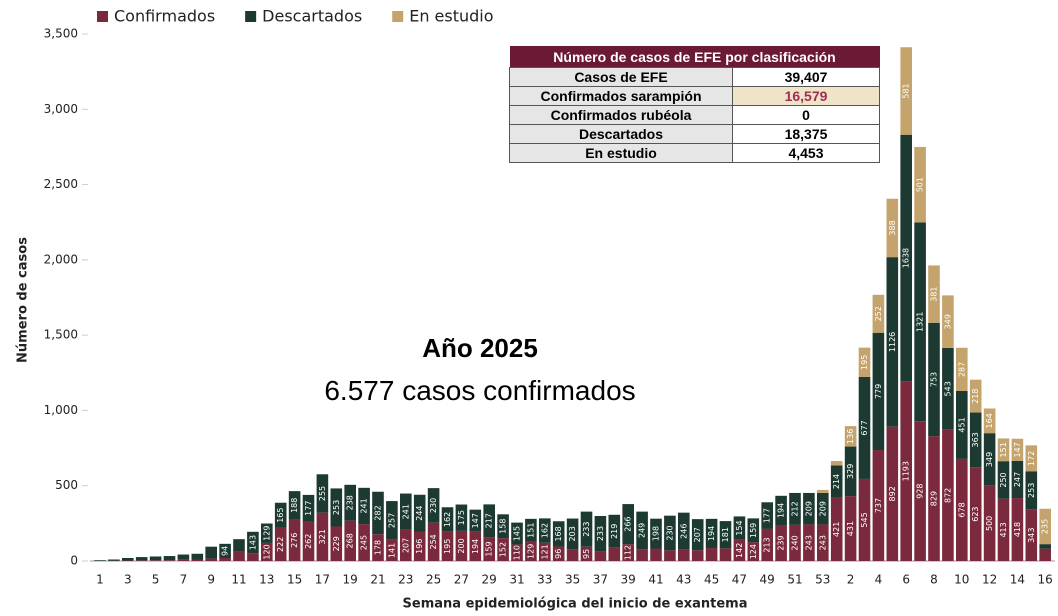  What do you see at coordinates (621, 96) in the screenshot?
I see `table-cell: Confirmados sarampión` at bounding box center [621, 96].